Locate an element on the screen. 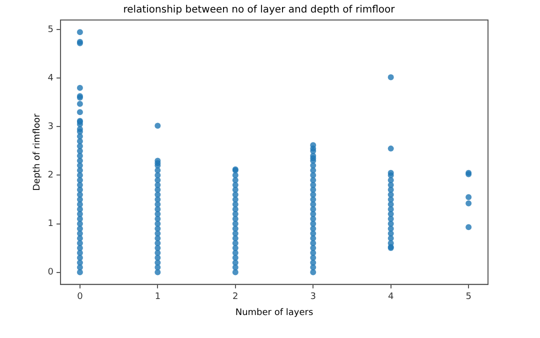 Image resolution: width=540 pixels, height=338 pixels. x-tick-label: 5 is located at coordinates (469, 297).